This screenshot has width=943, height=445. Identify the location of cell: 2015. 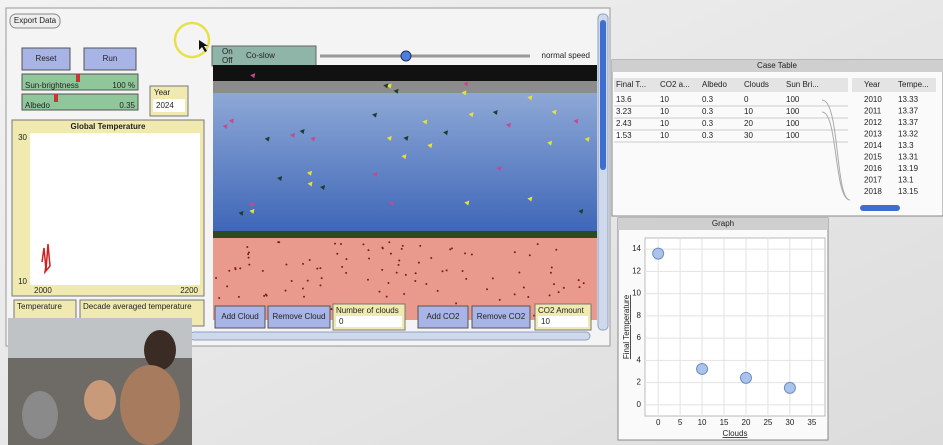
(873, 157).